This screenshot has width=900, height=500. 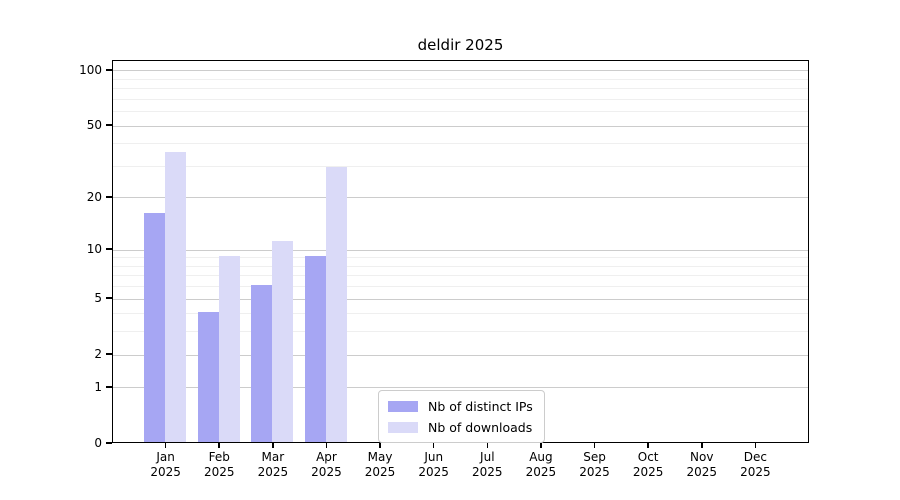 What do you see at coordinates (219, 445) in the screenshot?
I see `x-tick-mark-feb` at bounding box center [219, 445].